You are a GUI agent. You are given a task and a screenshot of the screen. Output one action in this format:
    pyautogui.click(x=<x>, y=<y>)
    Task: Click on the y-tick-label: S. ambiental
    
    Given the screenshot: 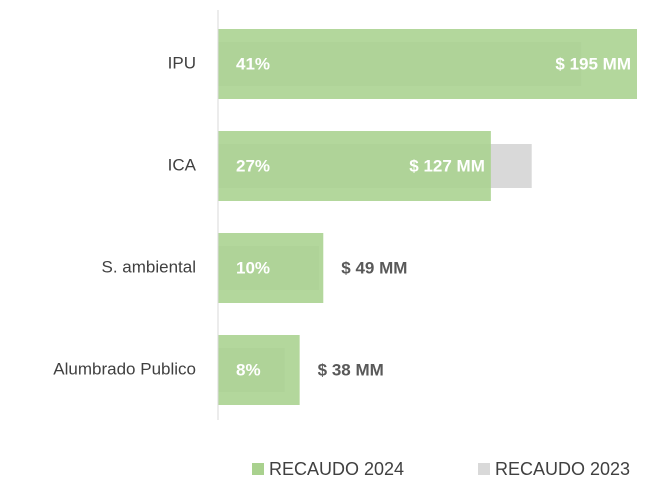 What is the action you would take?
    pyautogui.click(x=149, y=266)
    